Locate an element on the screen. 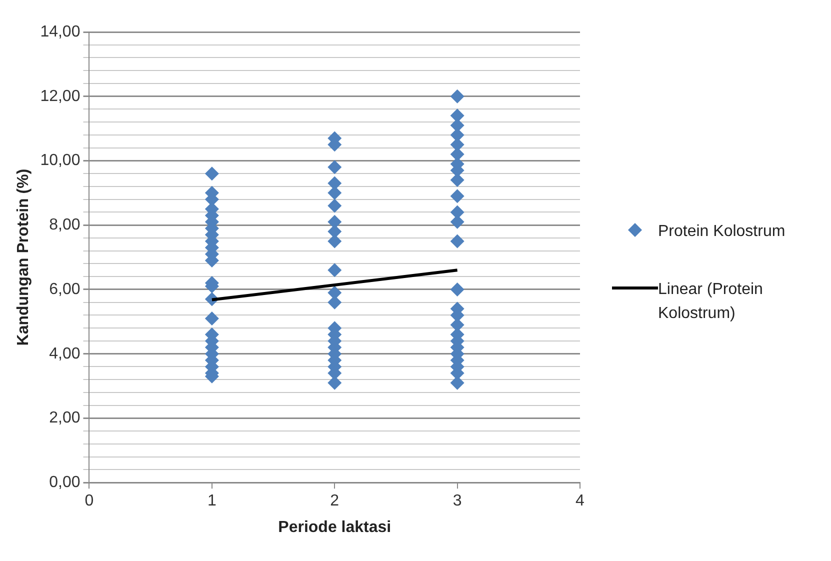 This screenshot has width=831, height=561. legend-label: Protein Kolostrum is located at coordinates (722, 232).